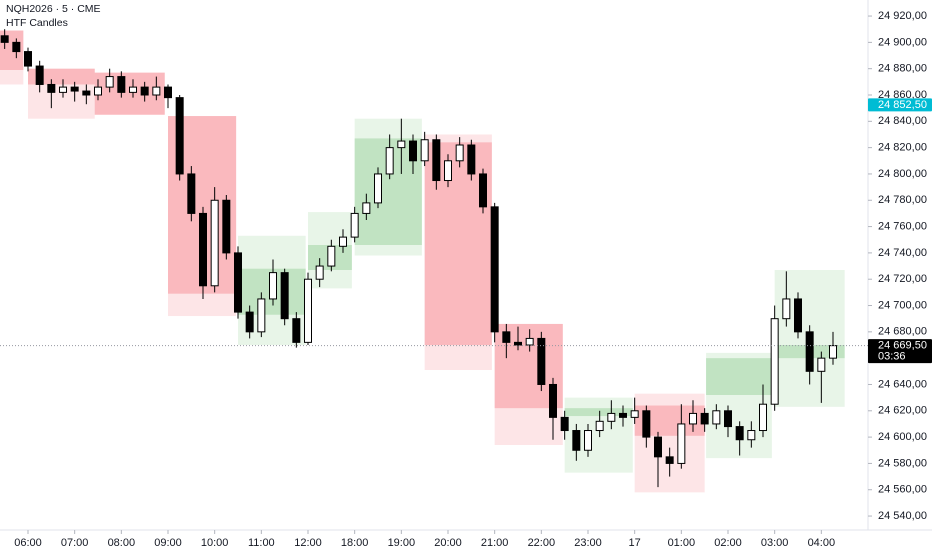 The width and height of the screenshot is (932, 550). I want to click on x-tick-label: 08:00, so click(122, 543).